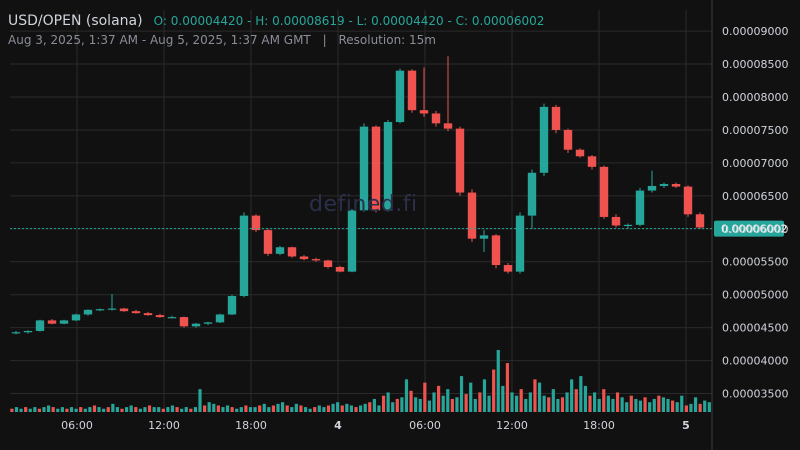 The width and height of the screenshot is (800, 450). Describe the element at coordinates (755, 196) in the screenshot. I see `price-tick-label: 0.00006500` at that location.